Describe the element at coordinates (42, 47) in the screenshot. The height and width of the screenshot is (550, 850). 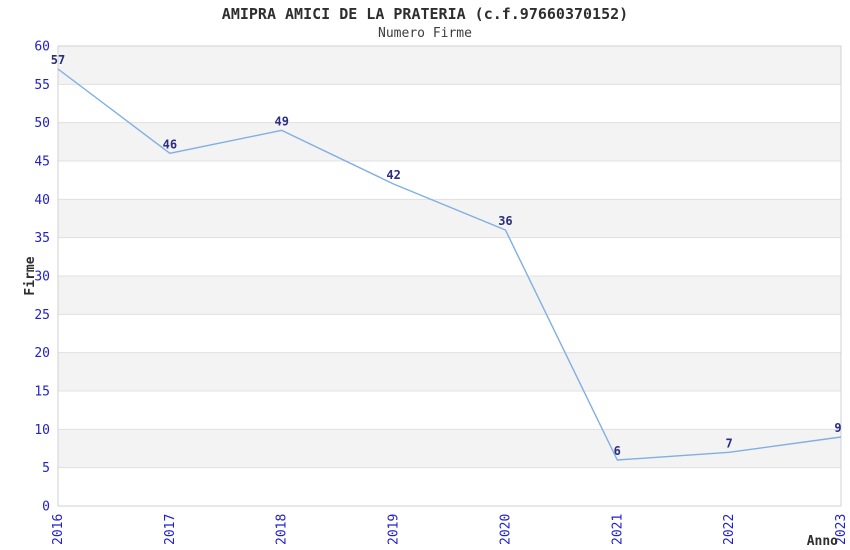
I see `y-tick-label: 60` at that location.